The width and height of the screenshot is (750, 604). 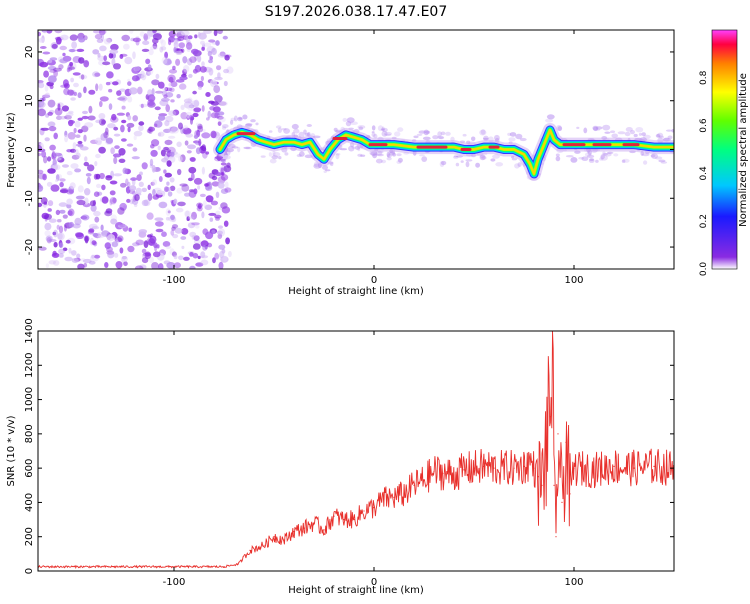 What do you see at coordinates (29, 365) in the screenshot?
I see `y-tick-label: 1200` at bounding box center [29, 365].